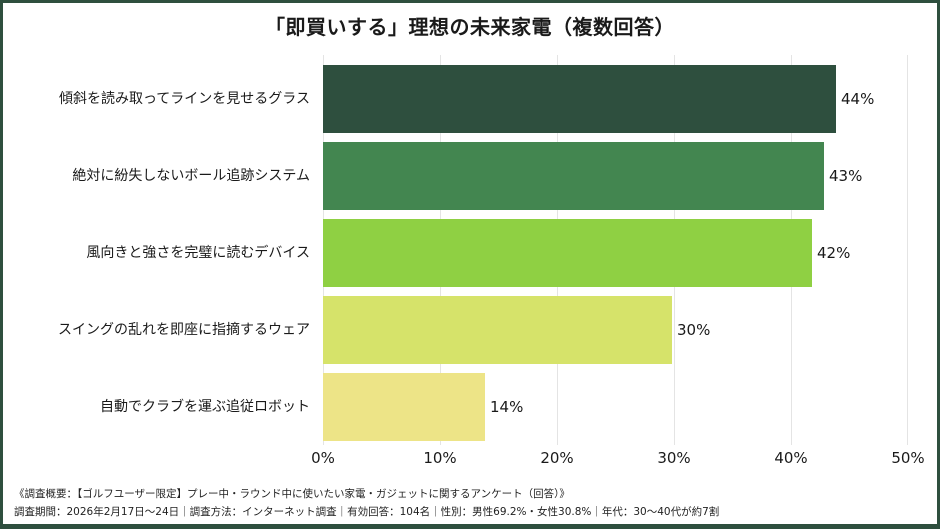  What do you see at coordinates (440, 458) in the screenshot?
I see `x-tick: 10%` at bounding box center [440, 458].